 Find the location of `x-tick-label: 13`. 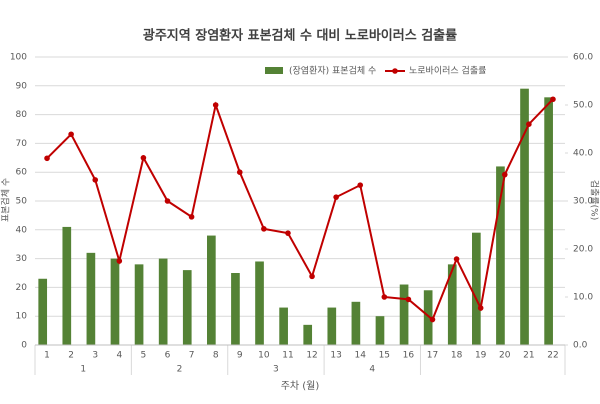

x-tick-label: 13 is located at coordinates (335, 356).